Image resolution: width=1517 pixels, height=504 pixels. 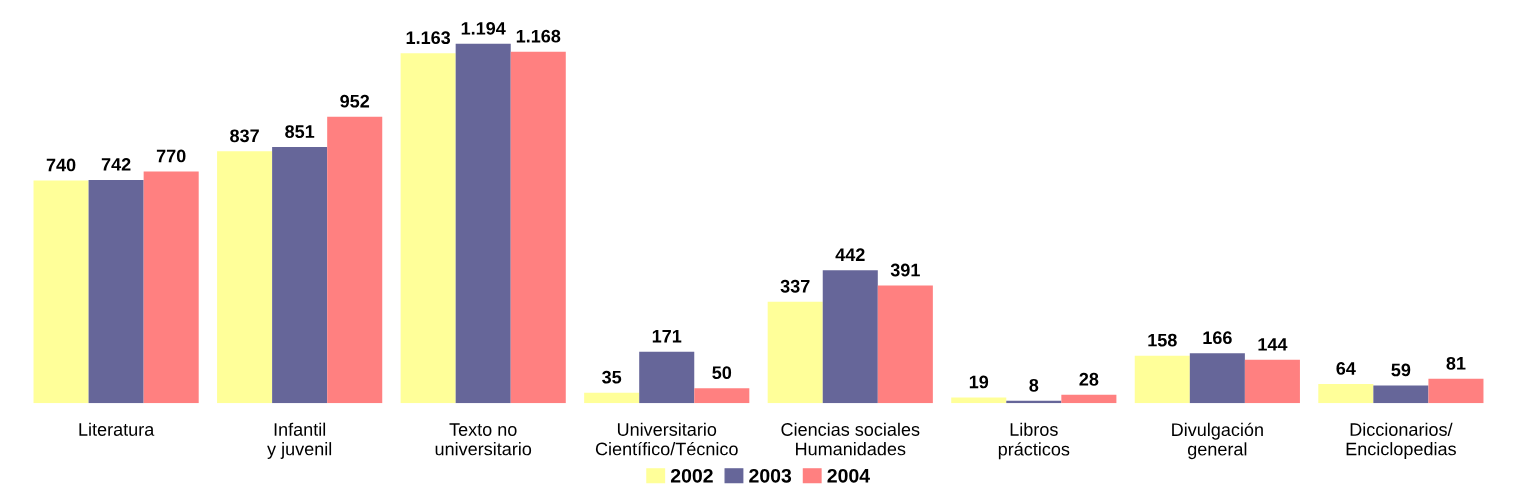 I want to click on data-label: 837, so click(x=244, y=136).